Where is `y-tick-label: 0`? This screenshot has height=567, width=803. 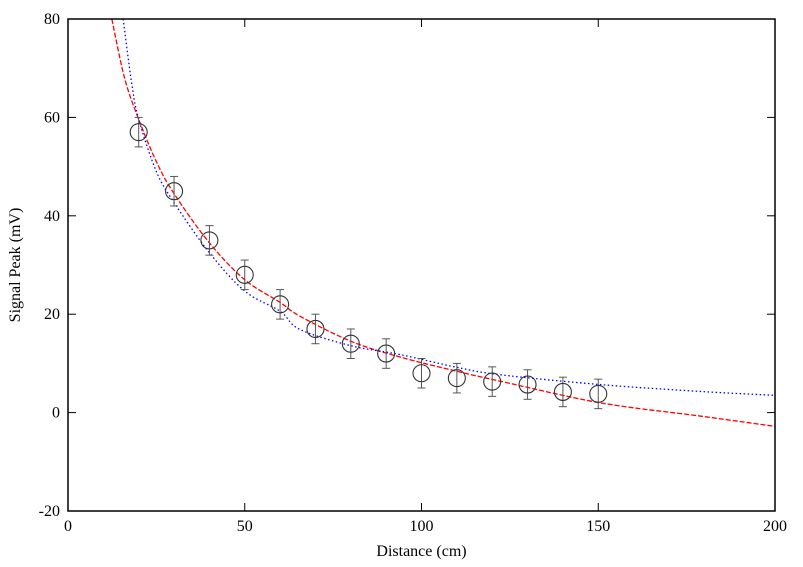 y-tick-label: 0 is located at coordinates (56, 413).